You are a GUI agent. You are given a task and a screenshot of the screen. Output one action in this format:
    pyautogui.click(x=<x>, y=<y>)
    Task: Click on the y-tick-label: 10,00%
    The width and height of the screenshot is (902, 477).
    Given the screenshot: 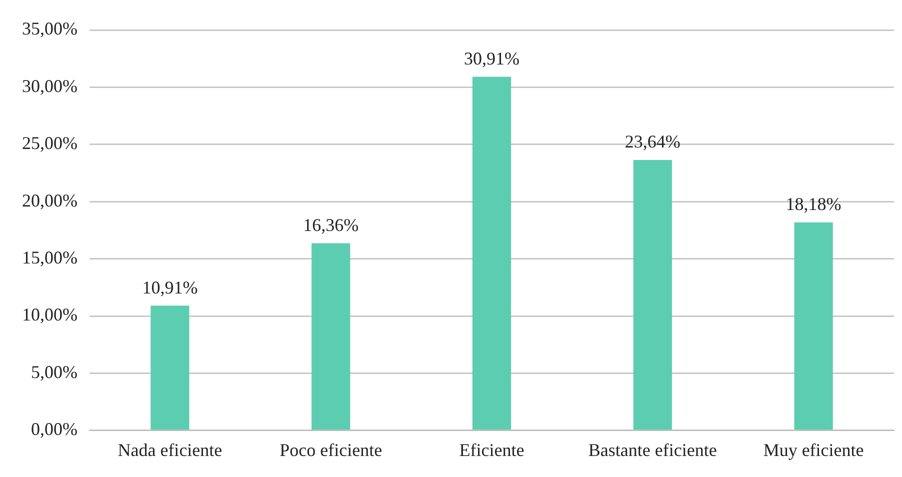 What is the action you would take?
    pyautogui.click(x=50, y=314)
    